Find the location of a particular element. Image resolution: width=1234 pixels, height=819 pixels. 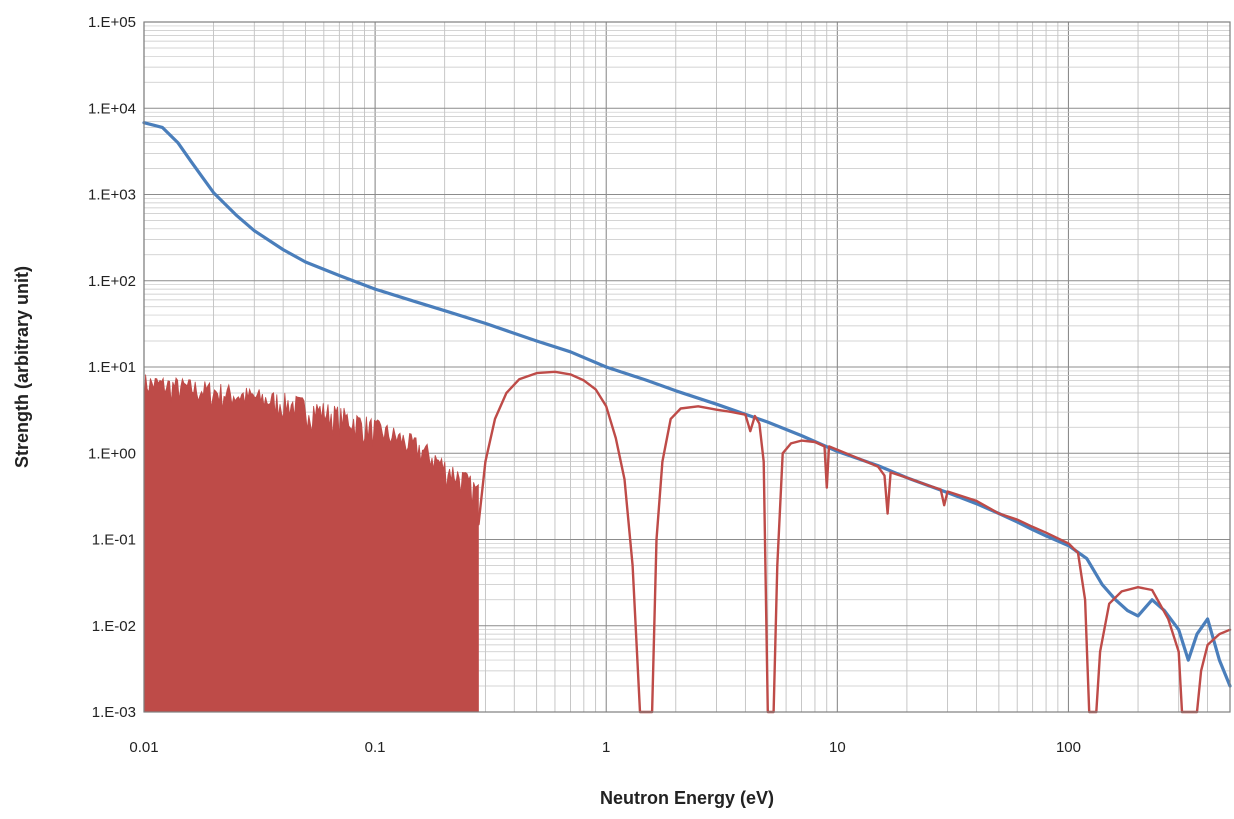

y-tick-label: 1.E+02 is located at coordinates (112, 281).